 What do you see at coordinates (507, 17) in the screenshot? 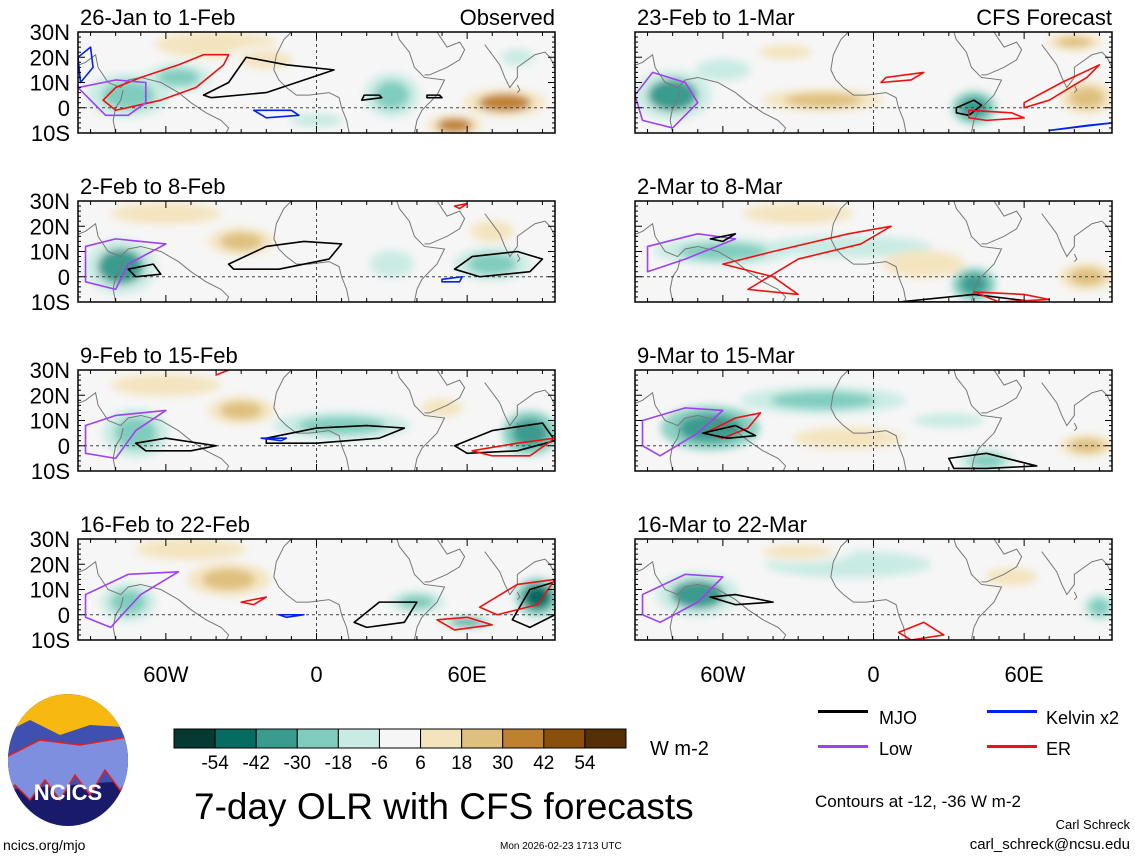
I see `panel-label: Observed` at bounding box center [507, 17].